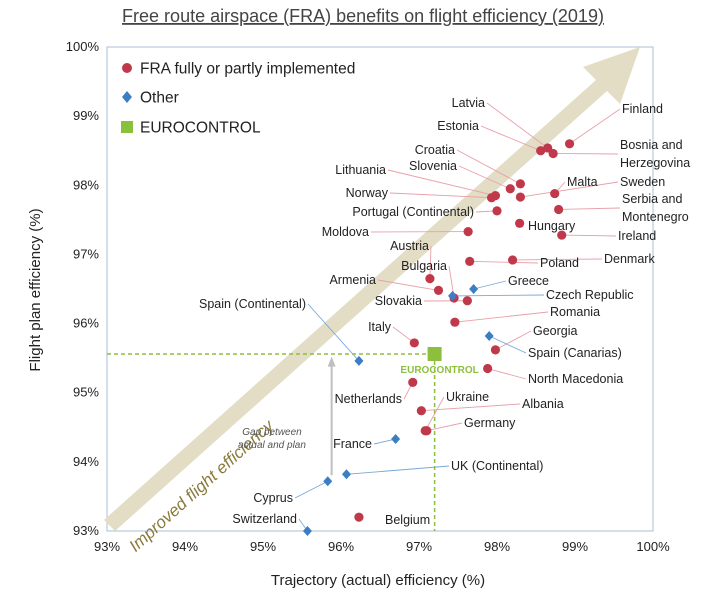  Describe the element at coordinates (382, 546) in the screenshot. I see `x-axis-ticks: 93% 94% 95% 96% 97% 98% 99% 100%` at that location.